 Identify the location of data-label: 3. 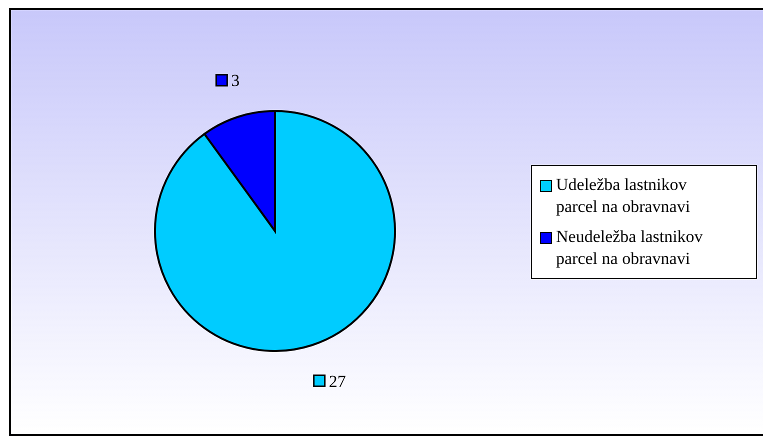
(235, 80).